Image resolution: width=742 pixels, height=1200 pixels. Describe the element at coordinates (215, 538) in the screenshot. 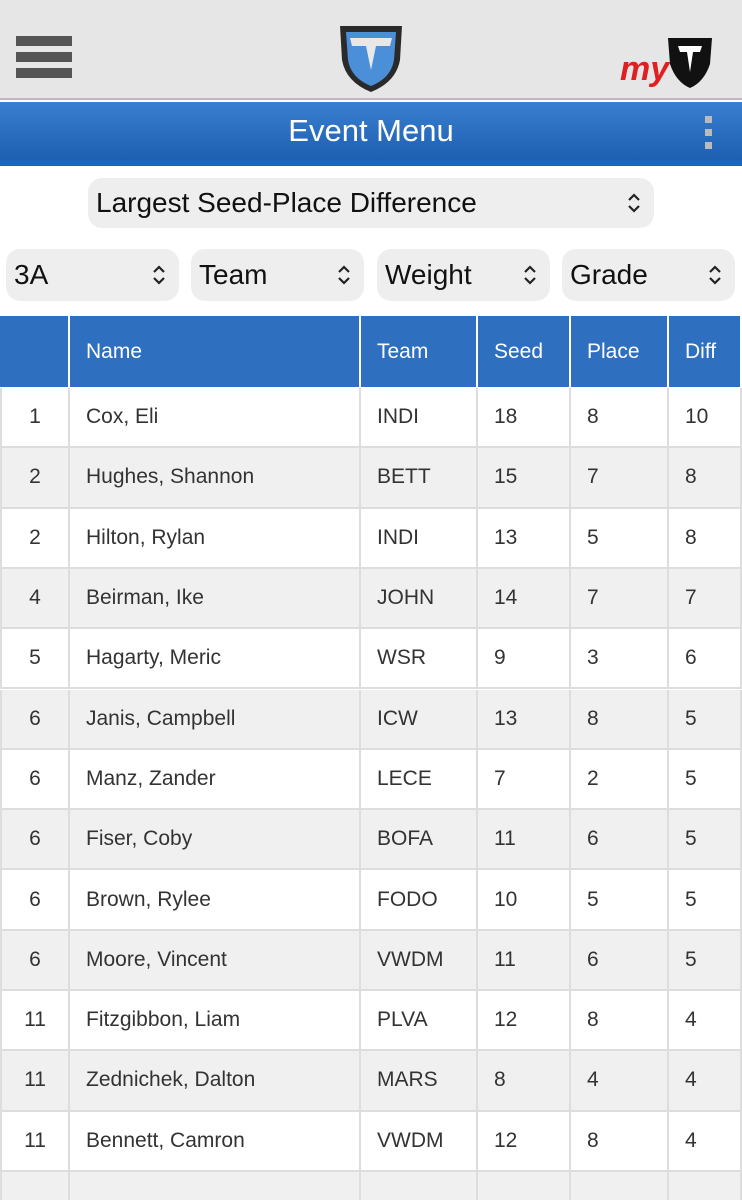

I see `table-cell: Hilton, Rylan` at that location.